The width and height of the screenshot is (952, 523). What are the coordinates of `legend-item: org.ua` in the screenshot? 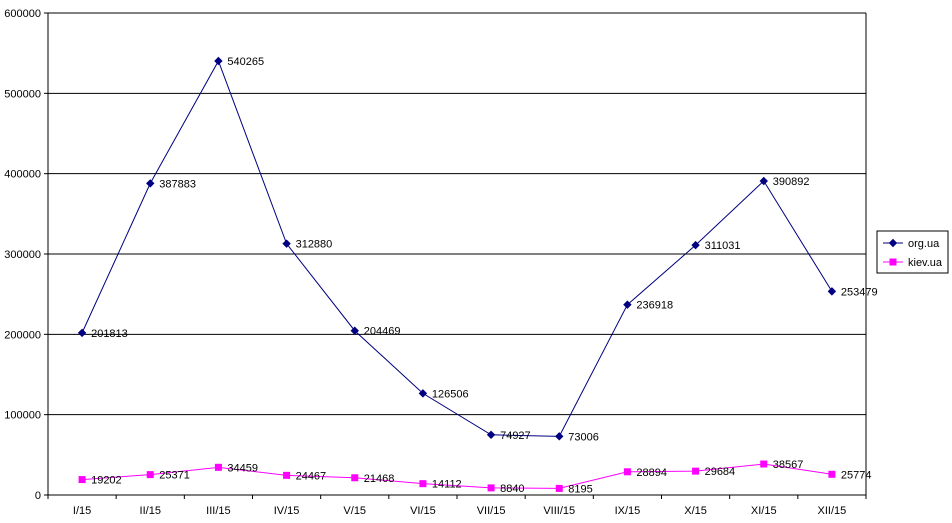 It's located at (911, 244).